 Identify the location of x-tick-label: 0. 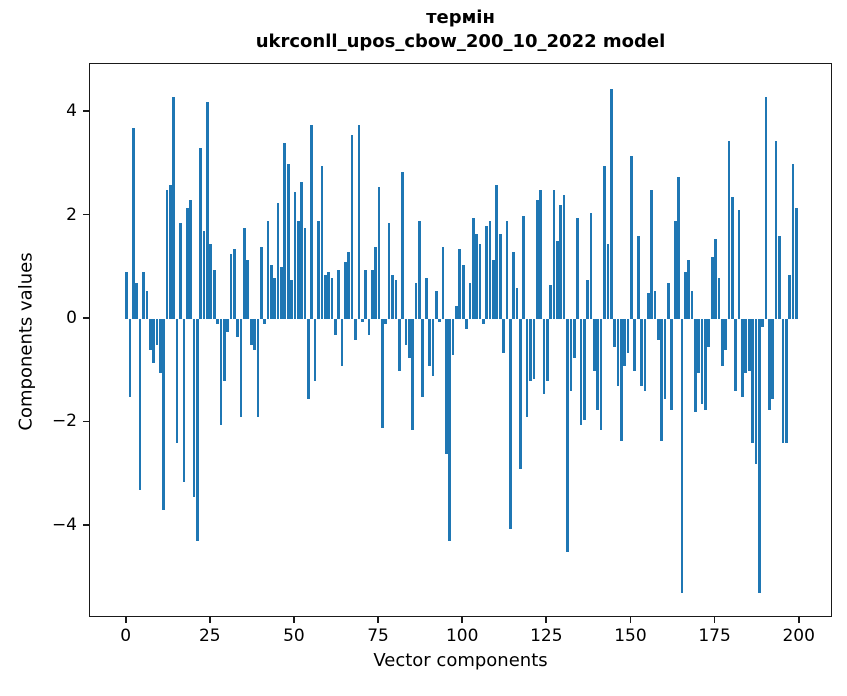
(126, 636).